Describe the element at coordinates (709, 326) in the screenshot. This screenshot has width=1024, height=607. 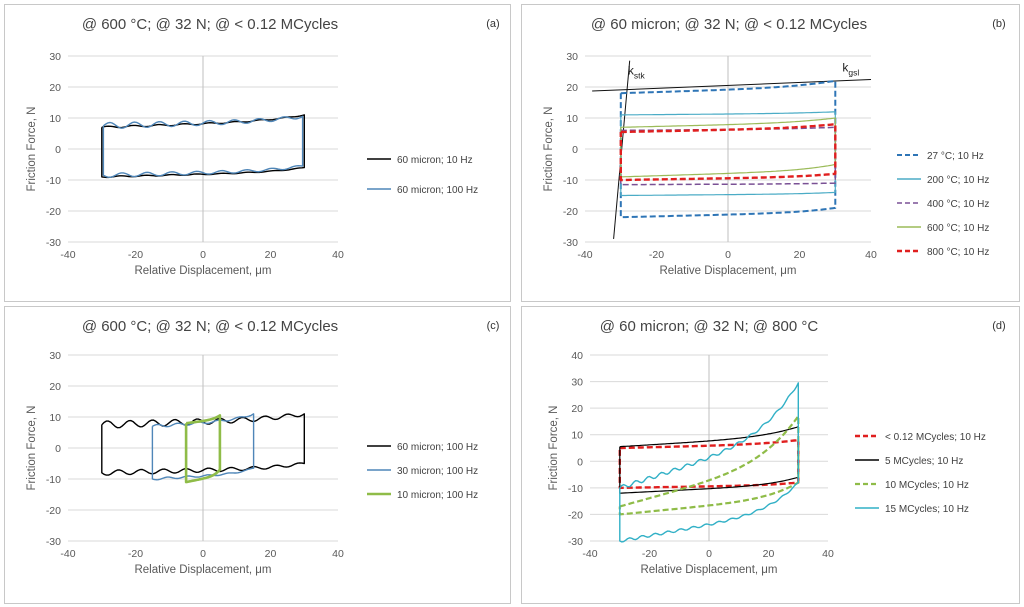
I see `chart-title: @ 60 micron; @ 32 N; @ 800 °C` at that location.